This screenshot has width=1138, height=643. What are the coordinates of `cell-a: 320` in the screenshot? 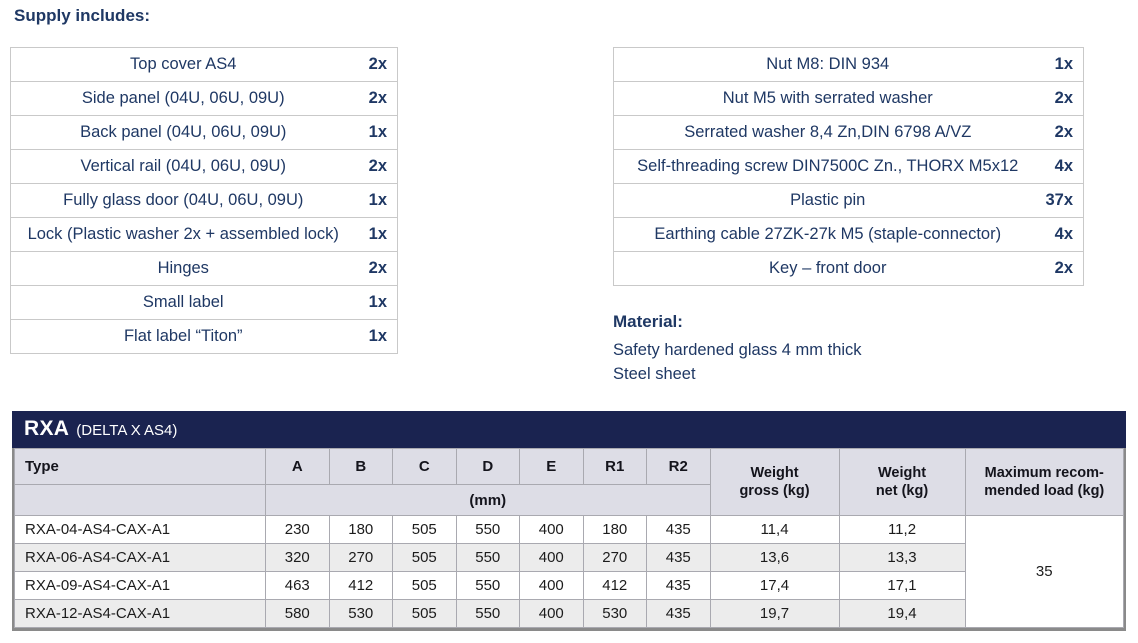 It's located at (297, 557).